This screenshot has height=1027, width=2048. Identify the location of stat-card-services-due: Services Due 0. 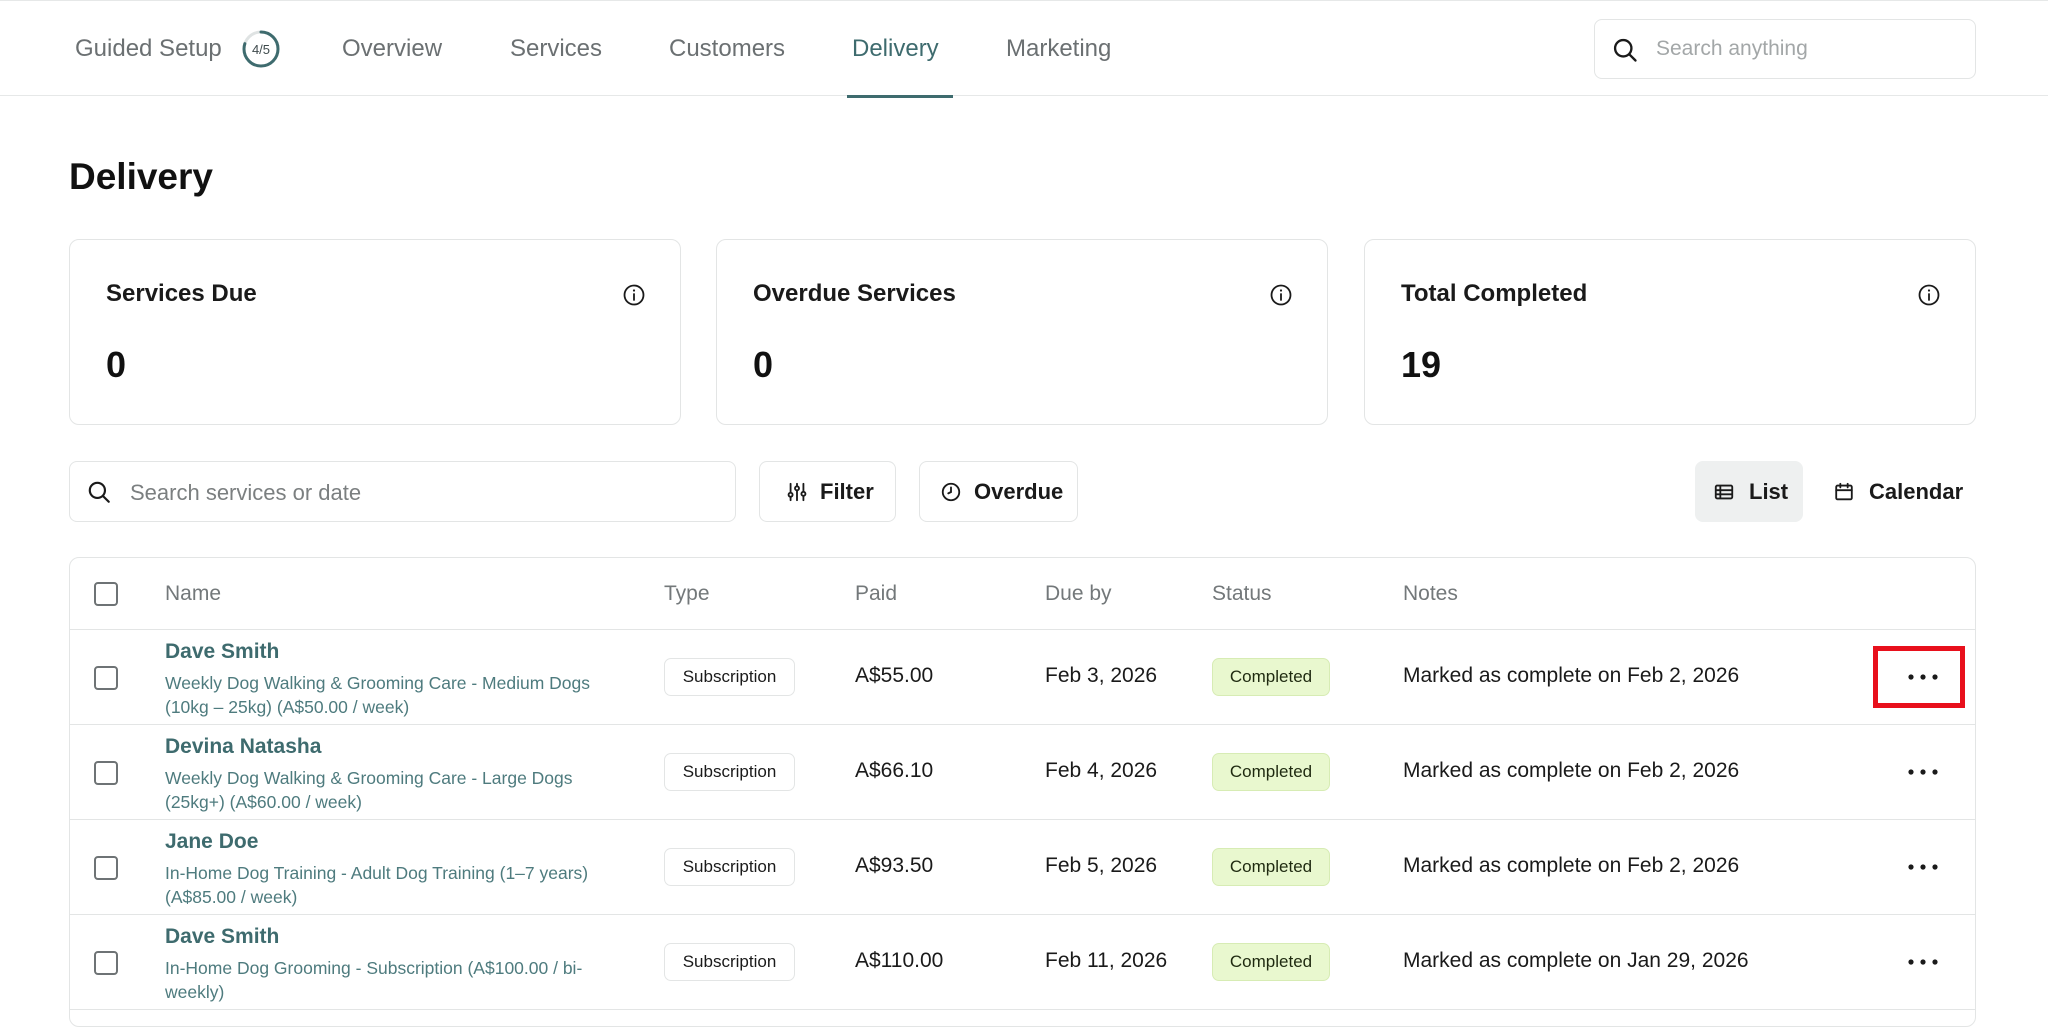
(375, 332).